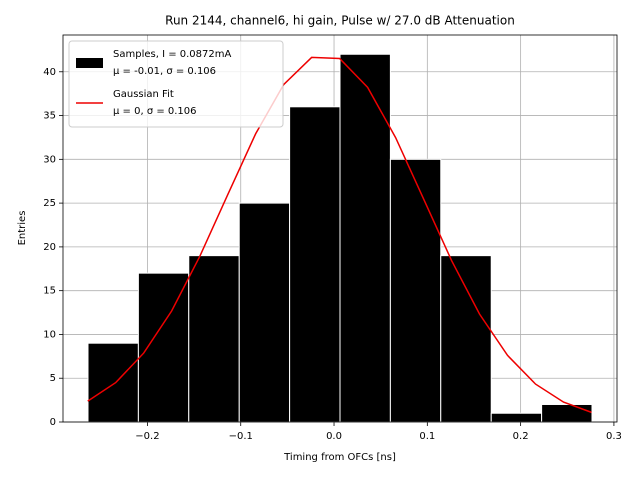  I want to click on y-tick-label: 0, so click(53, 422).